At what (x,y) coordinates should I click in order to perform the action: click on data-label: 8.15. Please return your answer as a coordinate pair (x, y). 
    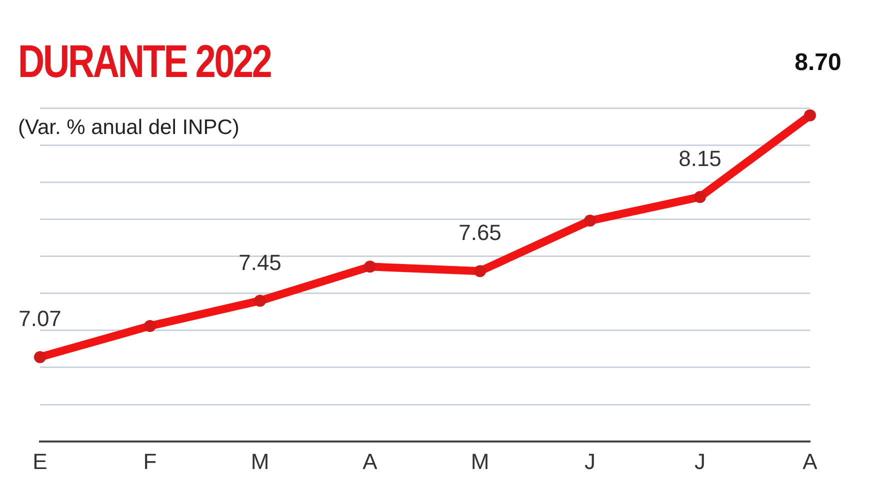
    Looking at the image, I should click on (700, 159).